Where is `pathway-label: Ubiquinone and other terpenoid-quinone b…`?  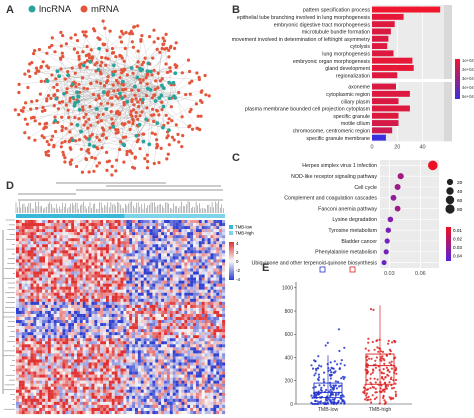
pathway-label: Ubiquinone and other terpenoid-quinone b… is located at coordinates (315, 263).